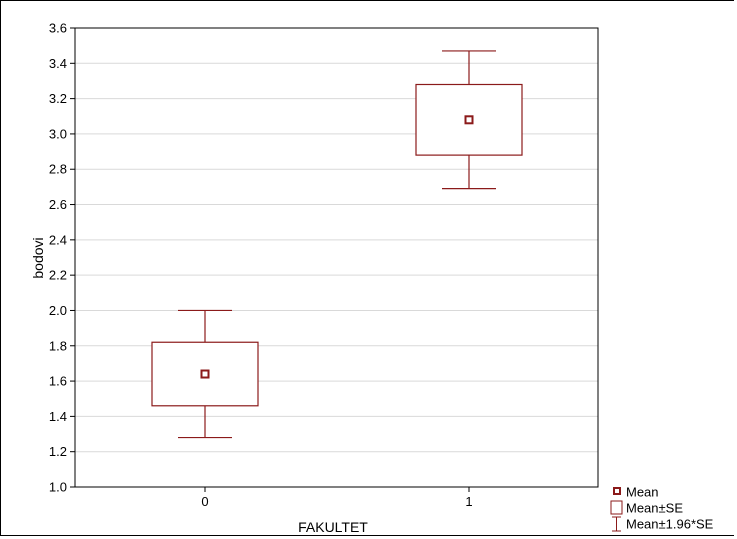 The image size is (737, 539). What do you see at coordinates (654, 508) in the screenshot?
I see `legend-label: Mean±SE` at bounding box center [654, 508].